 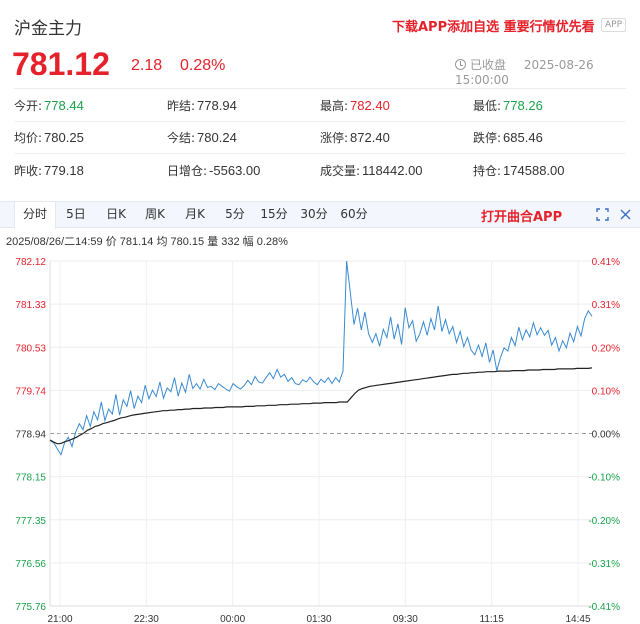 I want to click on y-tick-label-right: 0.20%, so click(x=606, y=348).